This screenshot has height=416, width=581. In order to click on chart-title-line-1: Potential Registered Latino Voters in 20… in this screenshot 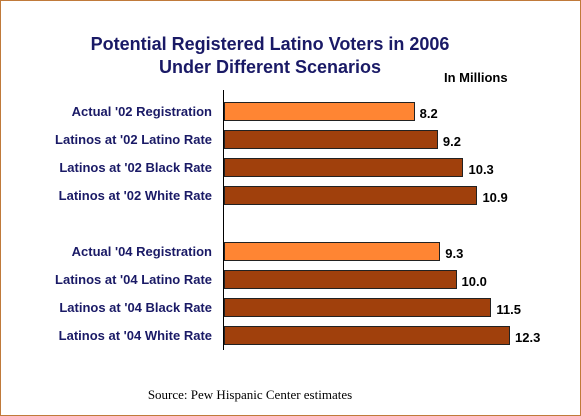, I will do `click(270, 44)`.